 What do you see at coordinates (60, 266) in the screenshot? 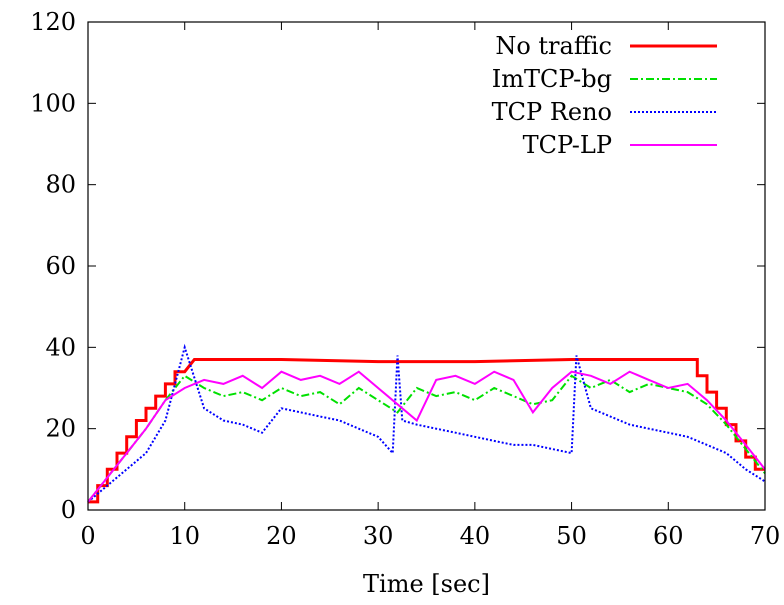
I see `y-tick-label: 60` at bounding box center [60, 266].